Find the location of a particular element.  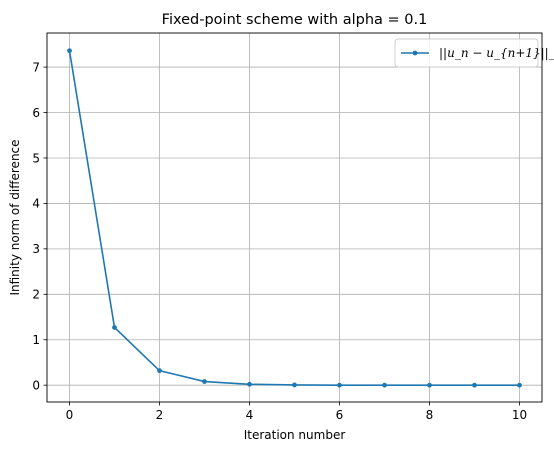

legend-marker-swatch is located at coordinates (415, 53).